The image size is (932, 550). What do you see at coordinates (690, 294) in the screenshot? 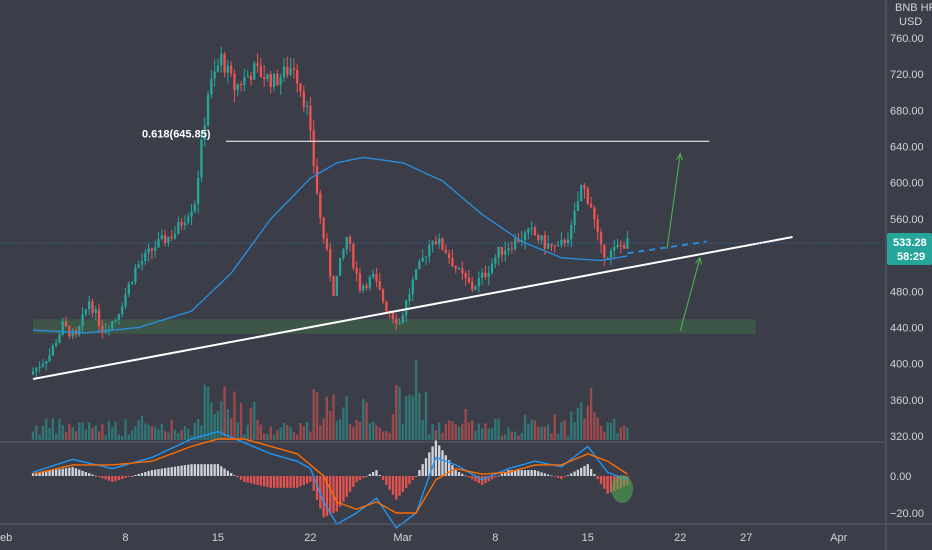
I see `projection-arrow` at bounding box center [690, 294].